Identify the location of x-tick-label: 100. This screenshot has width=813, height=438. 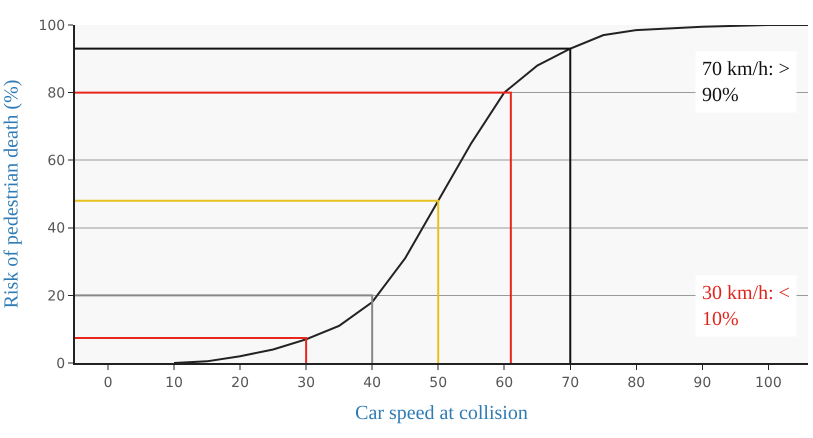
(768, 382).